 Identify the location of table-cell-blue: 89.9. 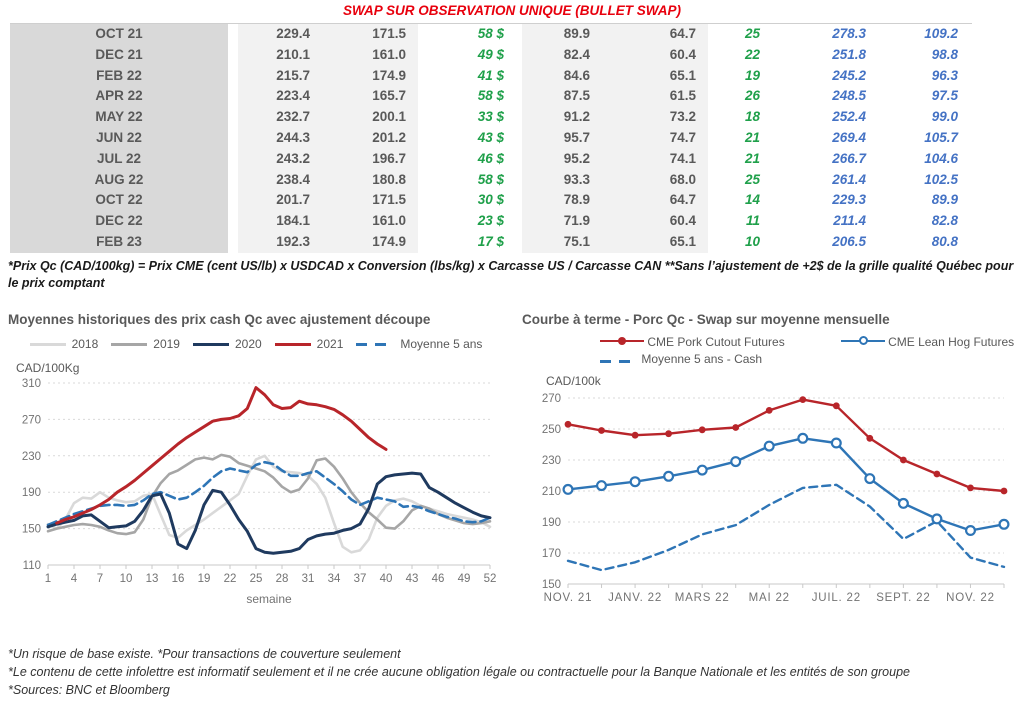
(924, 201).